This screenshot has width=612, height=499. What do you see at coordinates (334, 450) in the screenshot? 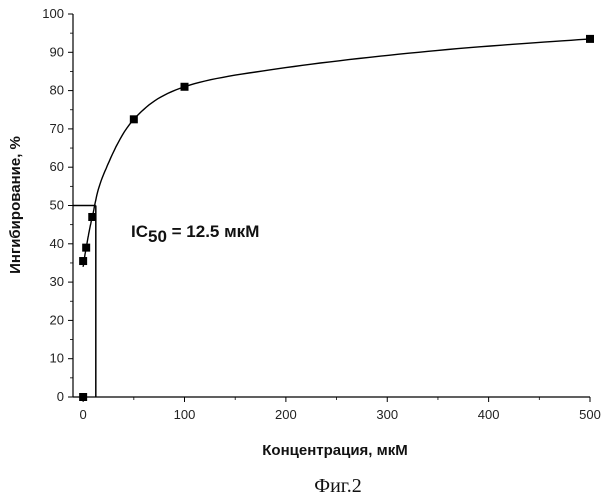
I see `x-axis-title: Концентрация, мкМ` at bounding box center [334, 450].